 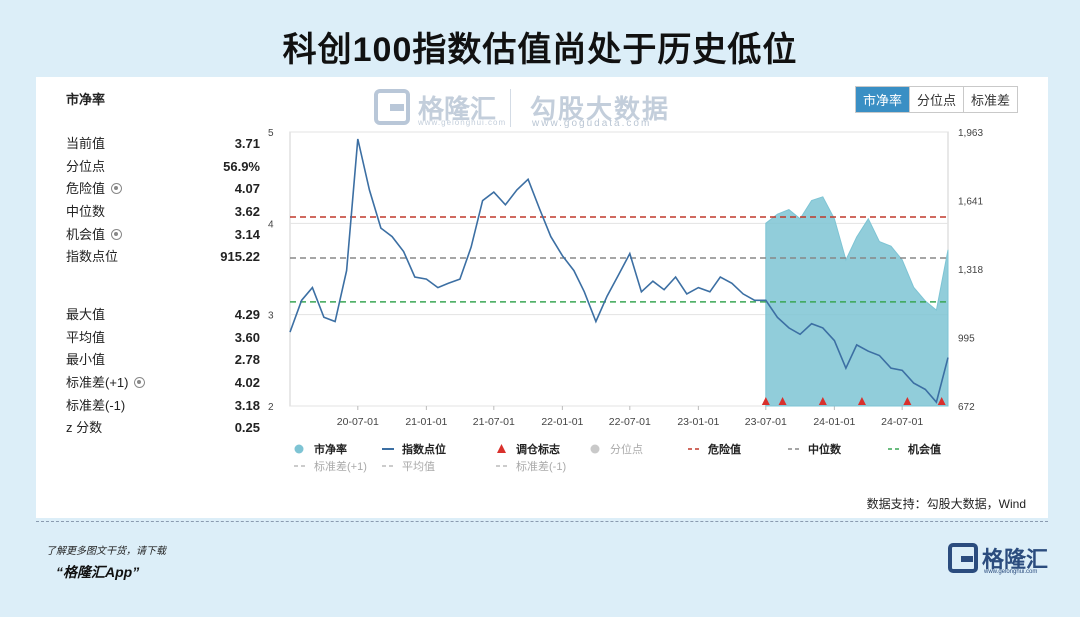 I want to click on x-tick-label: 24-01-01, so click(x=834, y=422).